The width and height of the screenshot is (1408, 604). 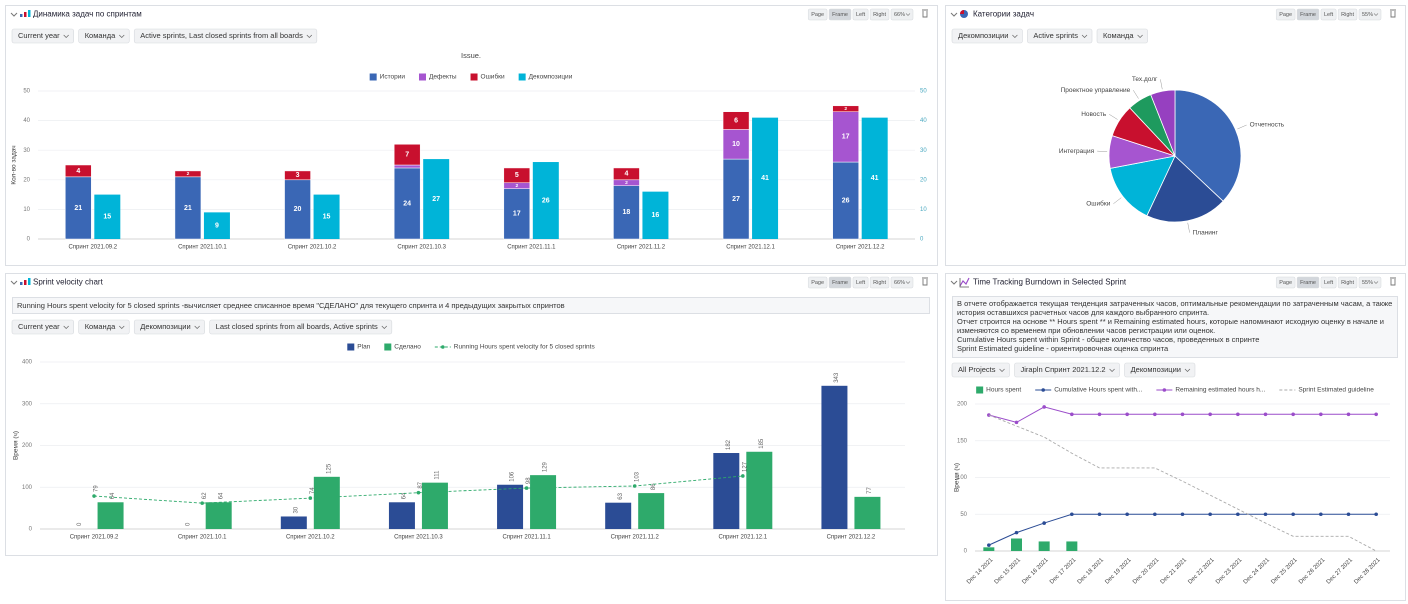 I want to click on x-tick-label: Спринт 2021.10.2, so click(x=310, y=538).